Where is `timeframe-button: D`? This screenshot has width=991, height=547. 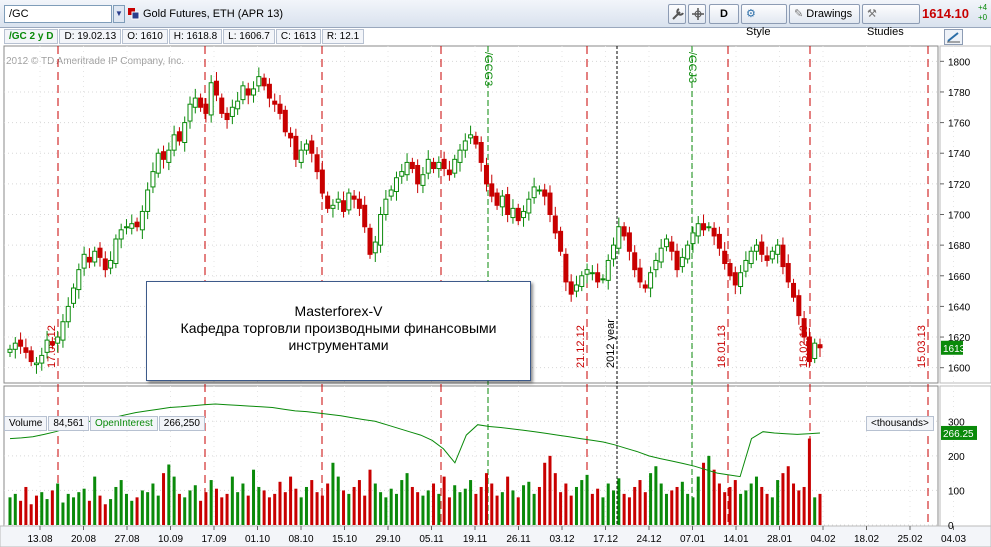
timeframe-button: D is located at coordinates (724, 14).